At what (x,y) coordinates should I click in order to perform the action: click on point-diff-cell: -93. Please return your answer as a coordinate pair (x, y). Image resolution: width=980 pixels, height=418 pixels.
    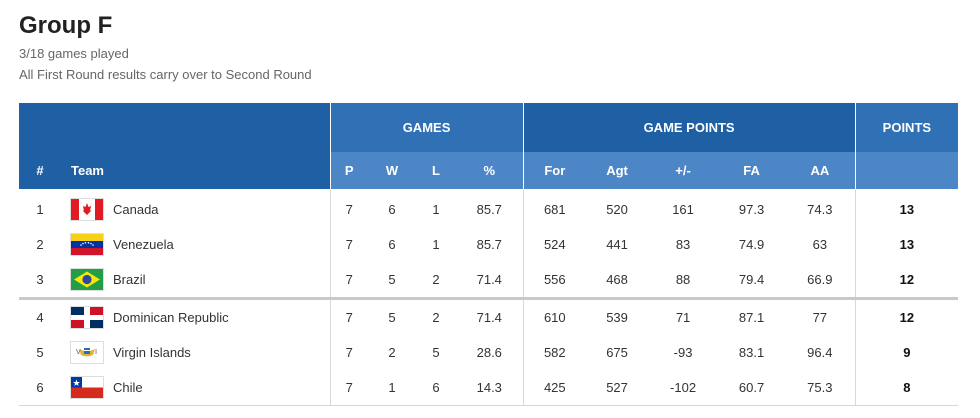
    Looking at the image, I should click on (683, 352).